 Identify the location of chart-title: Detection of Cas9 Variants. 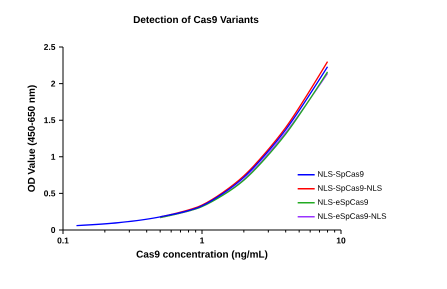
(196, 20).